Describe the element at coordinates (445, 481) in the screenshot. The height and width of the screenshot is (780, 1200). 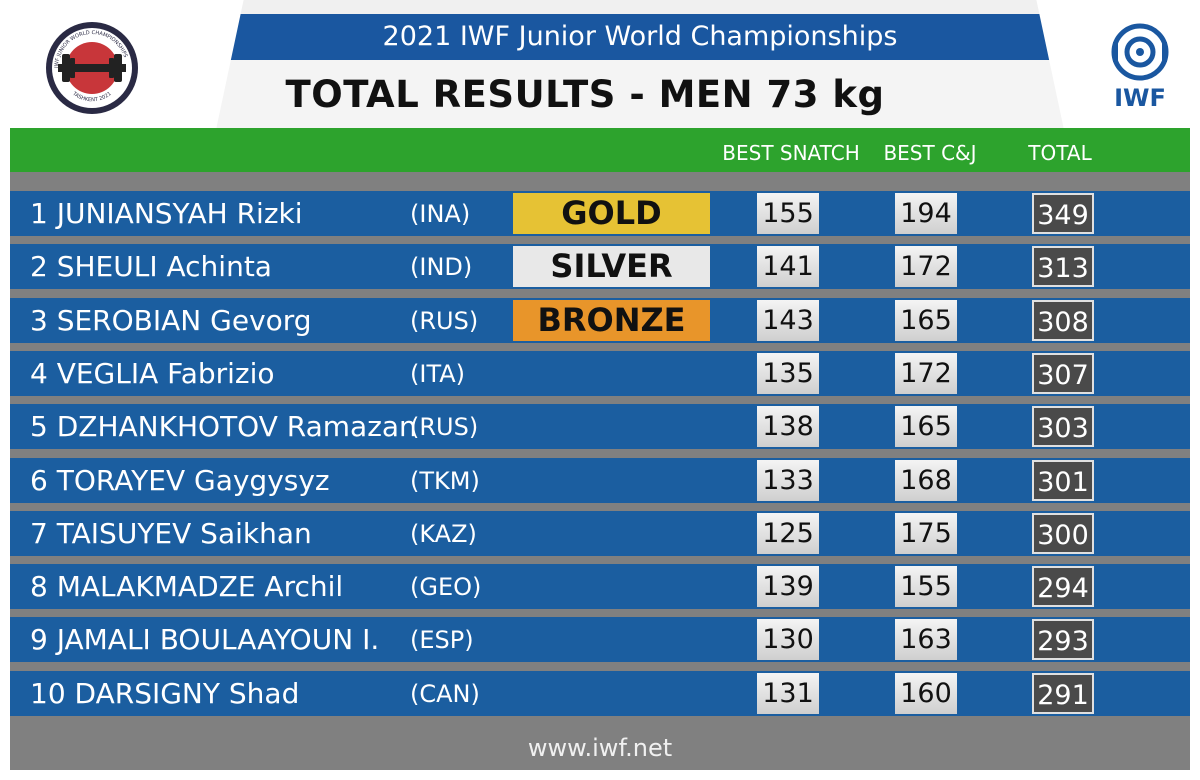
I see `nation-code: (TKM)` at that location.